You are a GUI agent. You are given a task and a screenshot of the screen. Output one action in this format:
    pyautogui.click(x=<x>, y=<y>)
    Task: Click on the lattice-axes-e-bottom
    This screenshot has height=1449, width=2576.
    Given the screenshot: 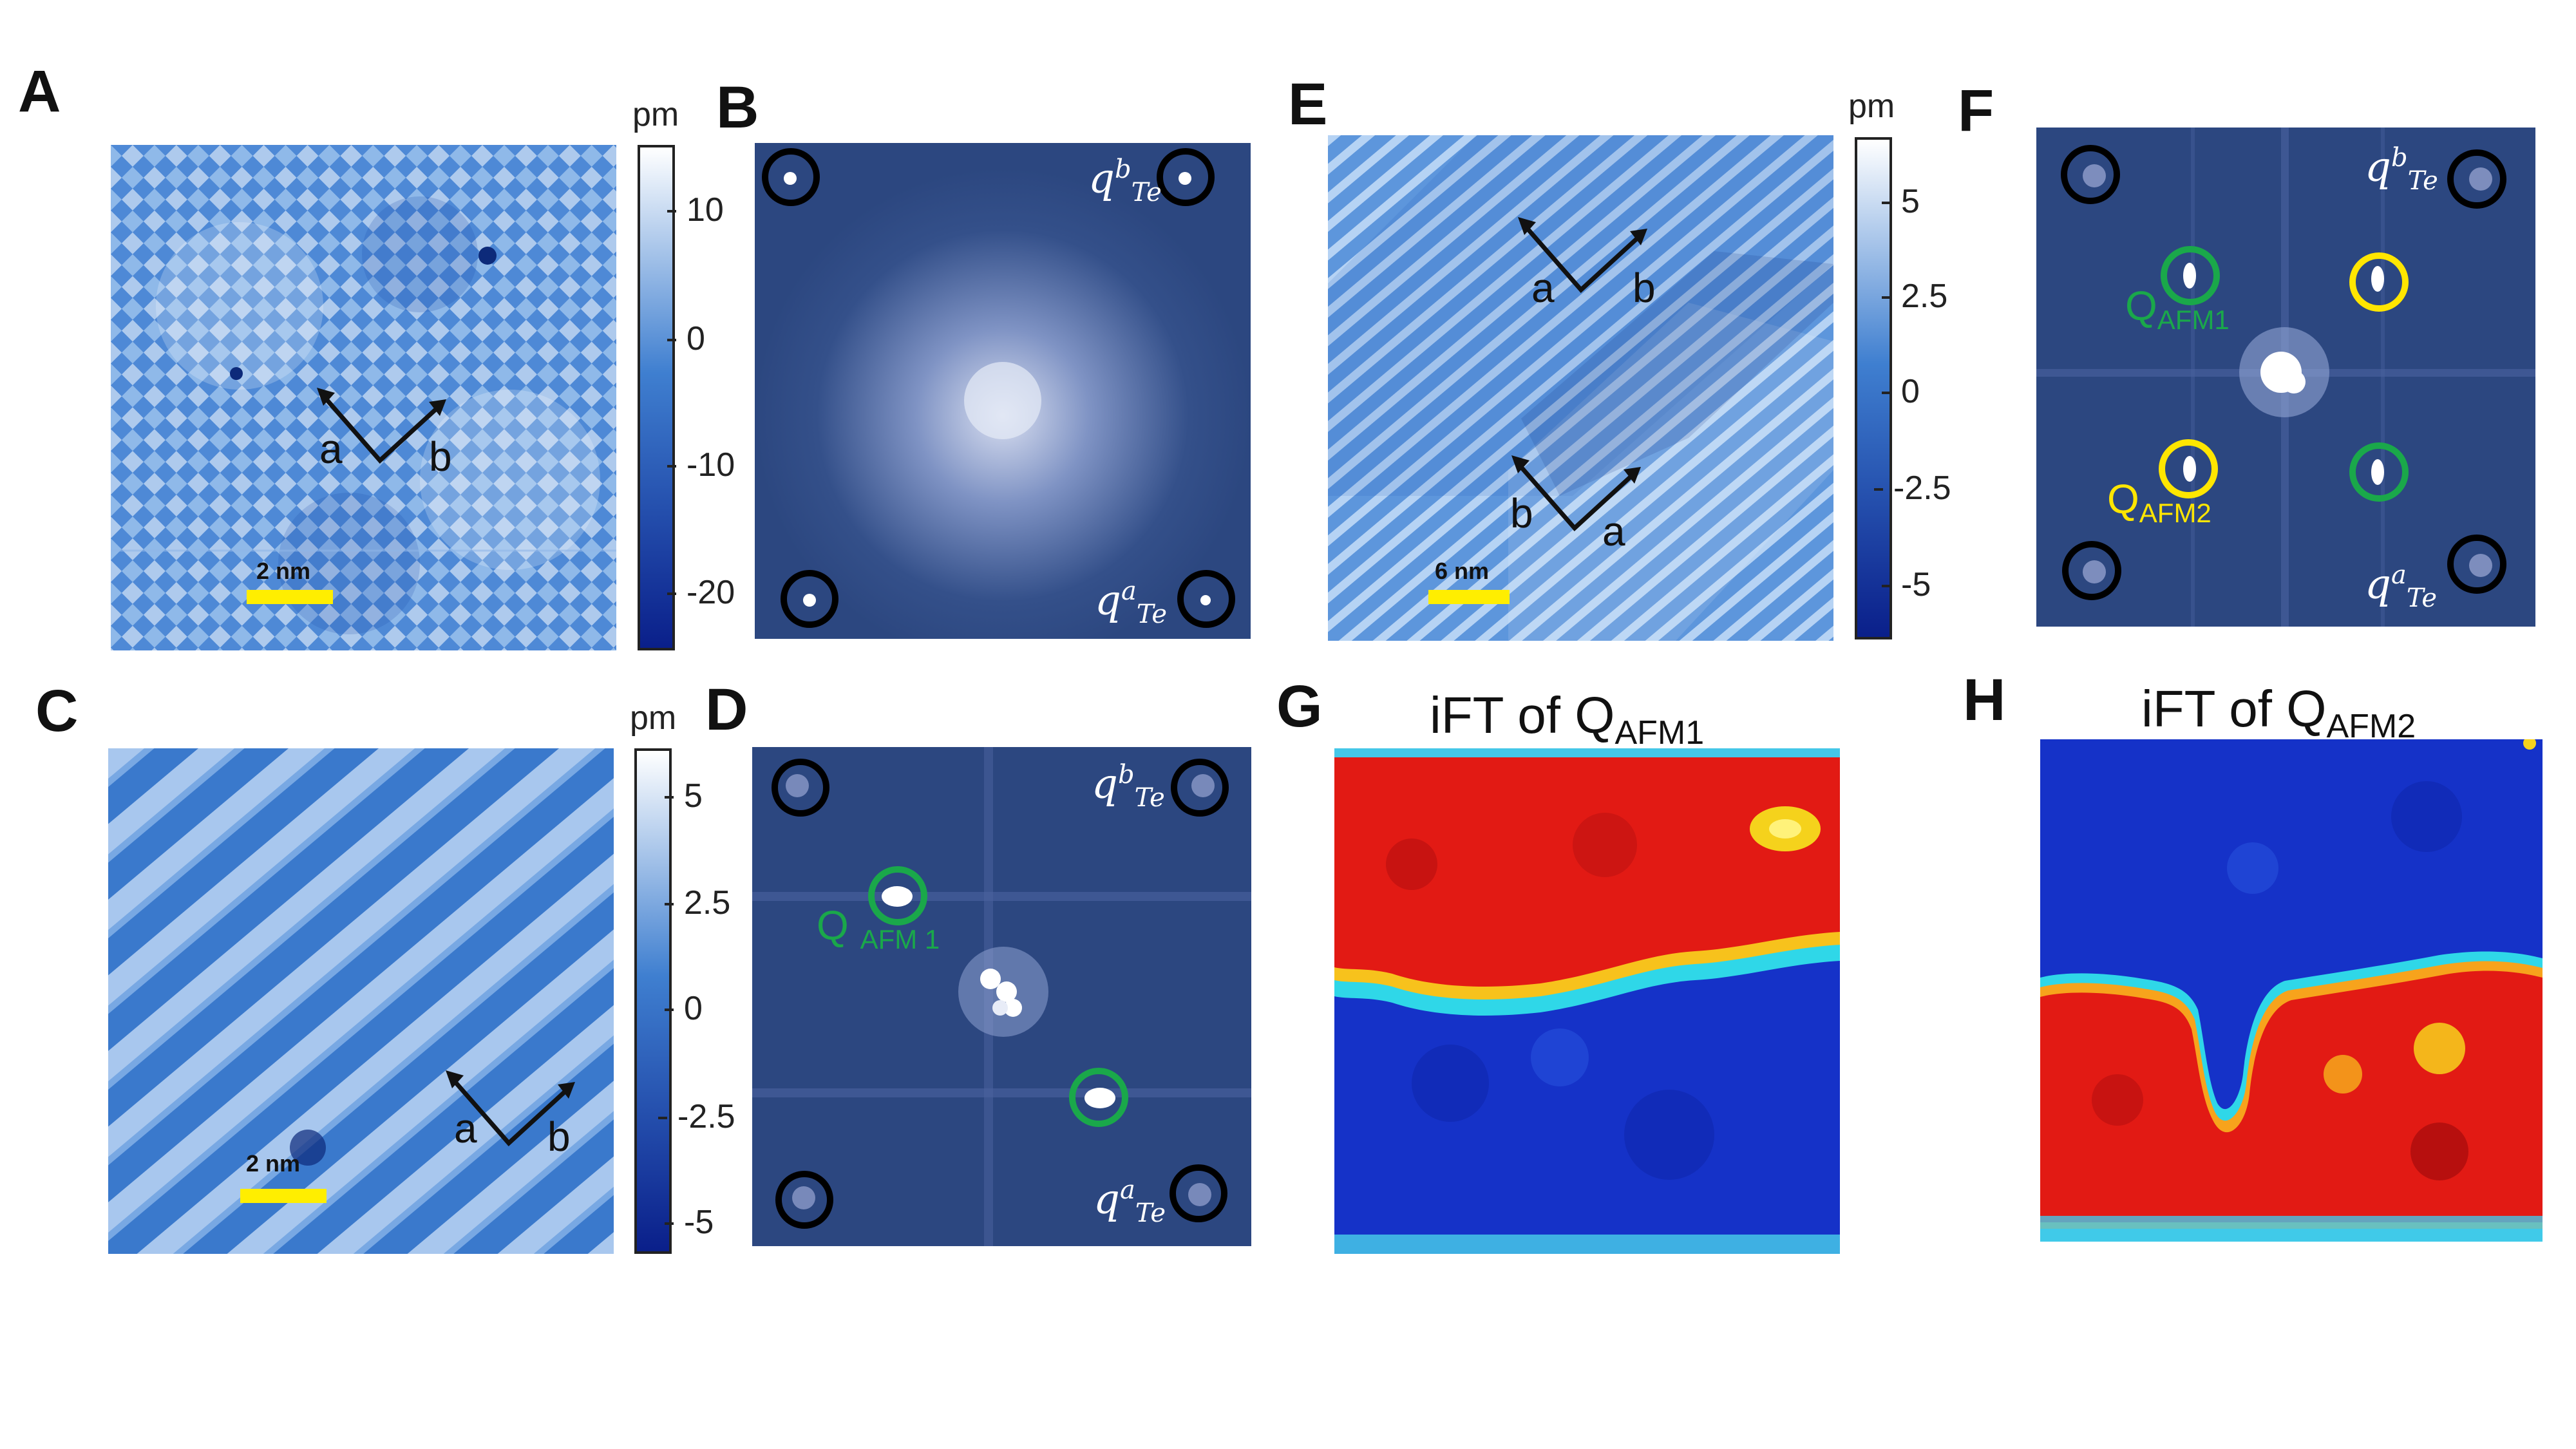 What is the action you would take?
    pyautogui.click(x=1576, y=493)
    